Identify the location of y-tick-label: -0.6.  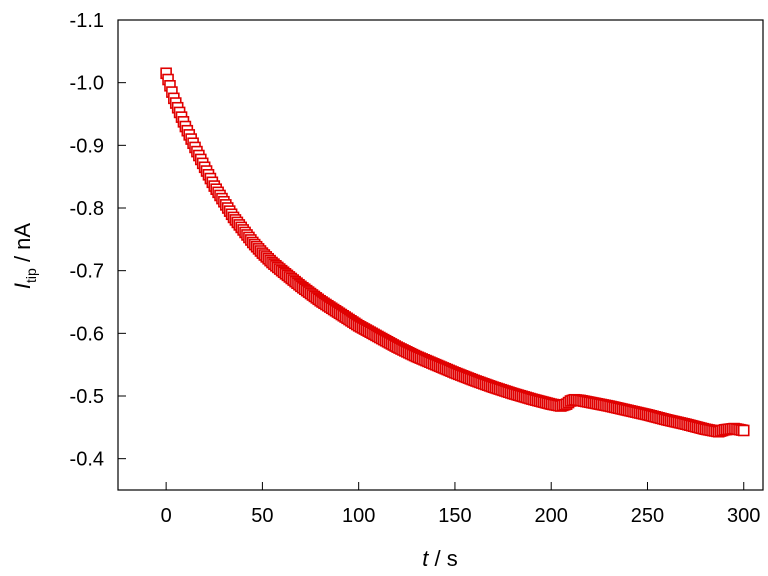
(87, 334).